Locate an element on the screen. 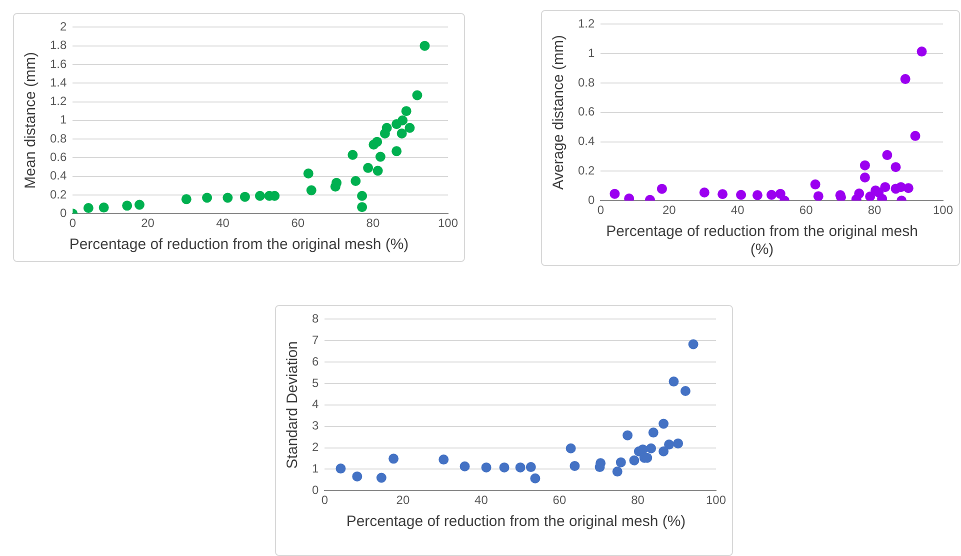 The width and height of the screenshot is (961, 556). y-tick-label: 3 is located at coordinates (315, 425).